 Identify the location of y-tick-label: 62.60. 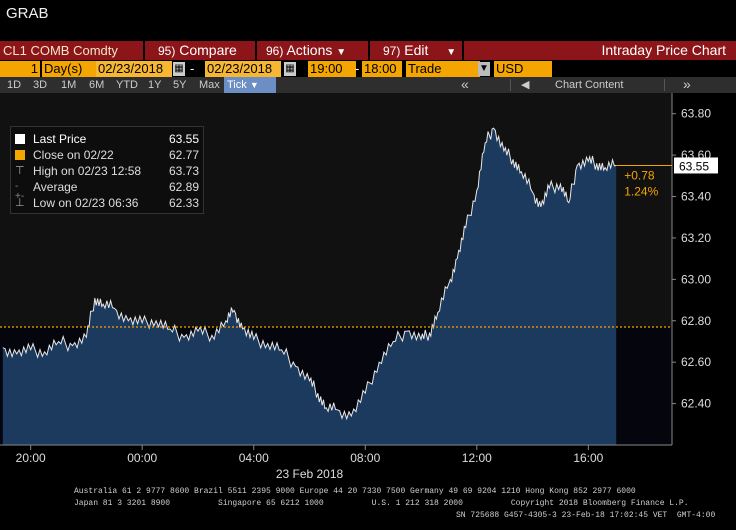
(696, 362).